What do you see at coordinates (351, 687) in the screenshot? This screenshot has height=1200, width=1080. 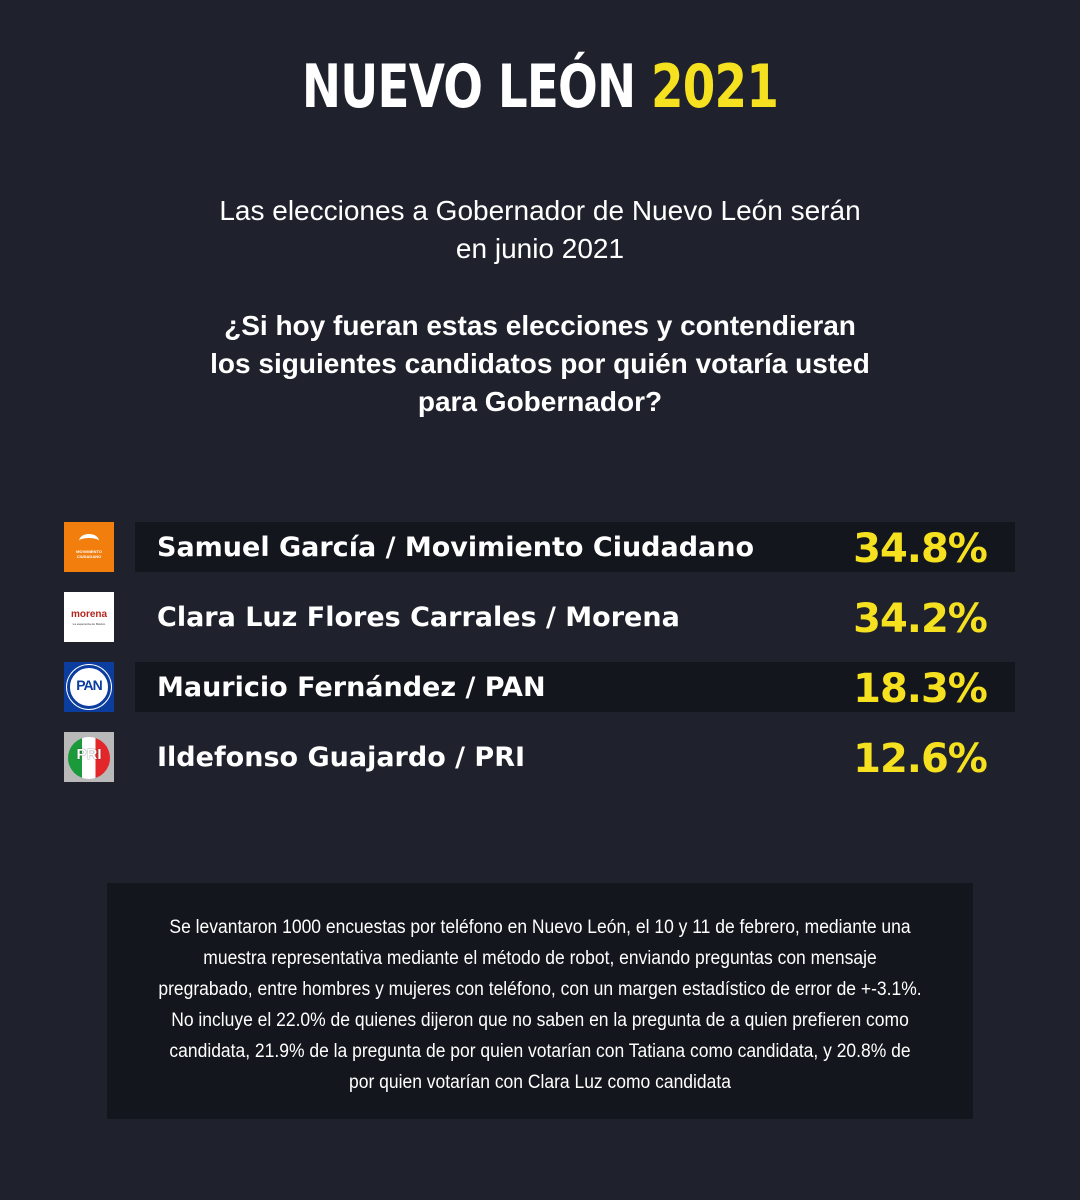 I see `candidate-name: Mauricio Fernández / PAN` at bounding box center [351, 687].